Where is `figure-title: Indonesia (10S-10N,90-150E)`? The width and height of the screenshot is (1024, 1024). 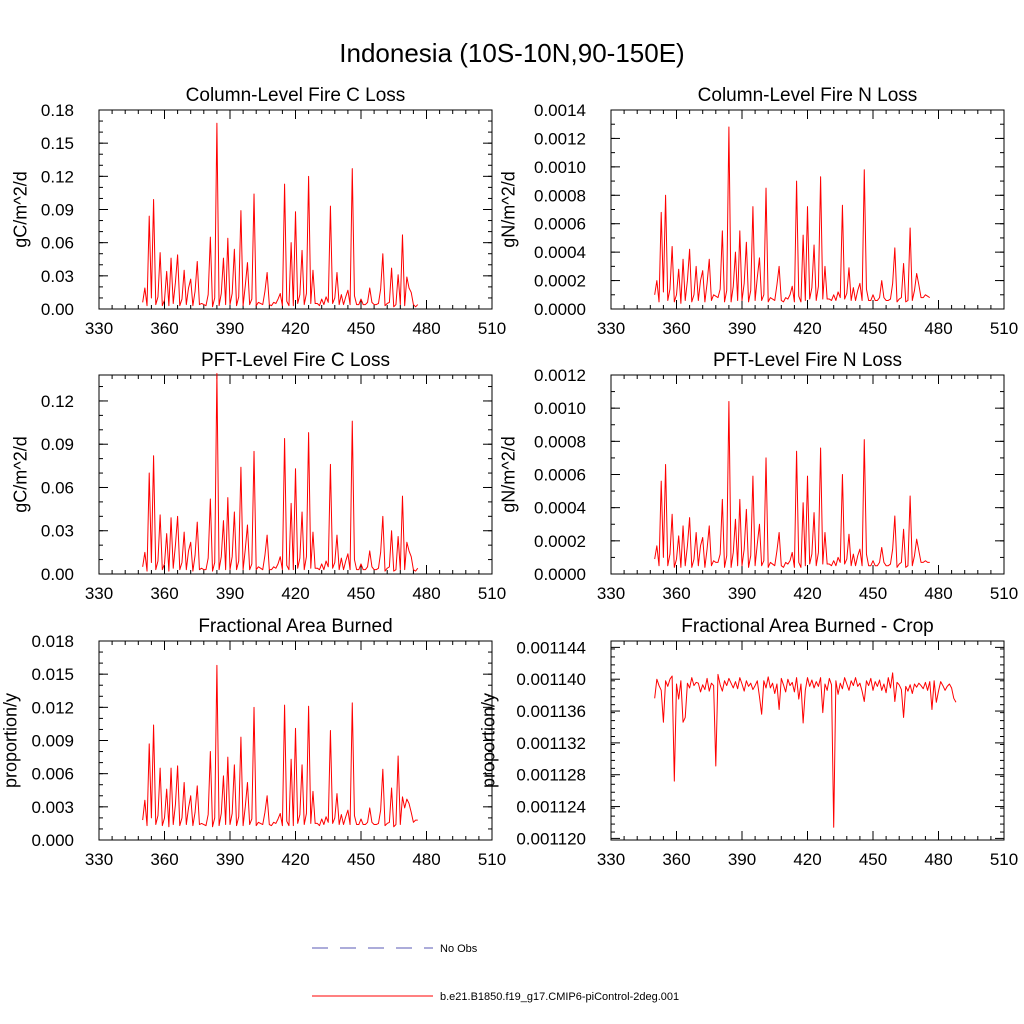 figure-title: Indonesia (10S-10N,90-150E) is located at coordinates (511, 53).